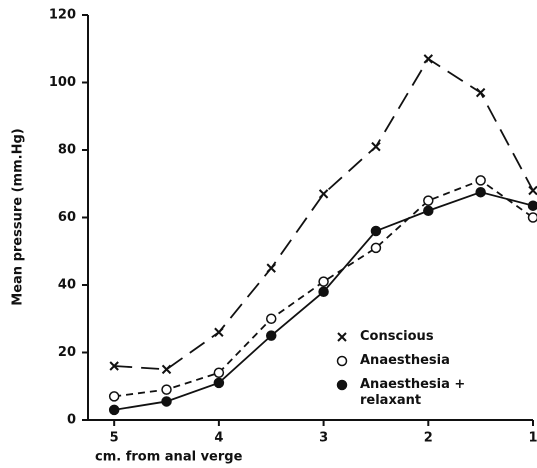 This screenshot has width=537, height=468. I want to click on x-tick-label: 4, so click(218, 438).